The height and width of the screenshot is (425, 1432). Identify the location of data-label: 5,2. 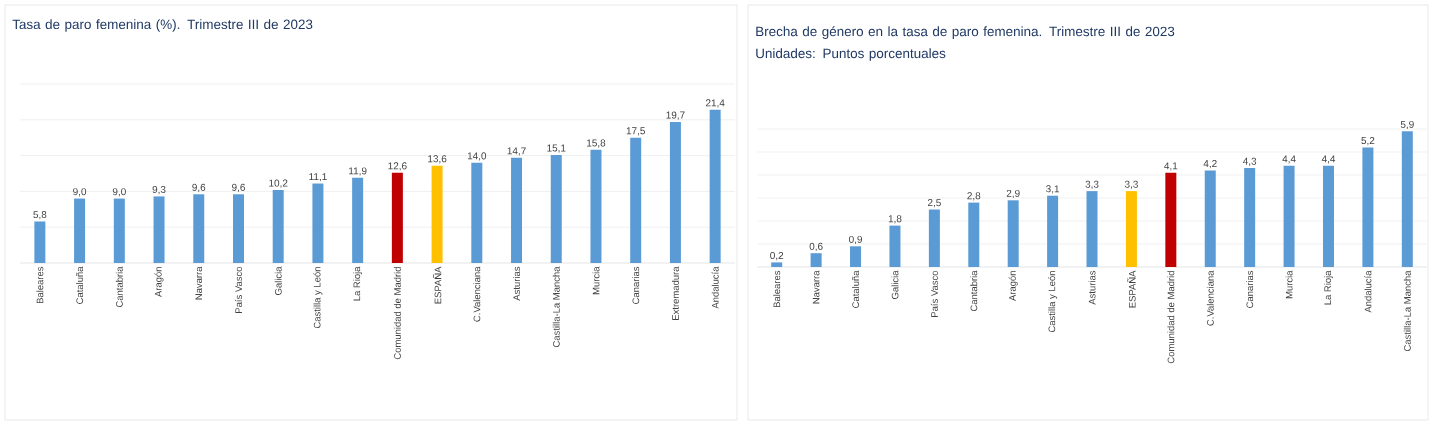
(1368, 141).